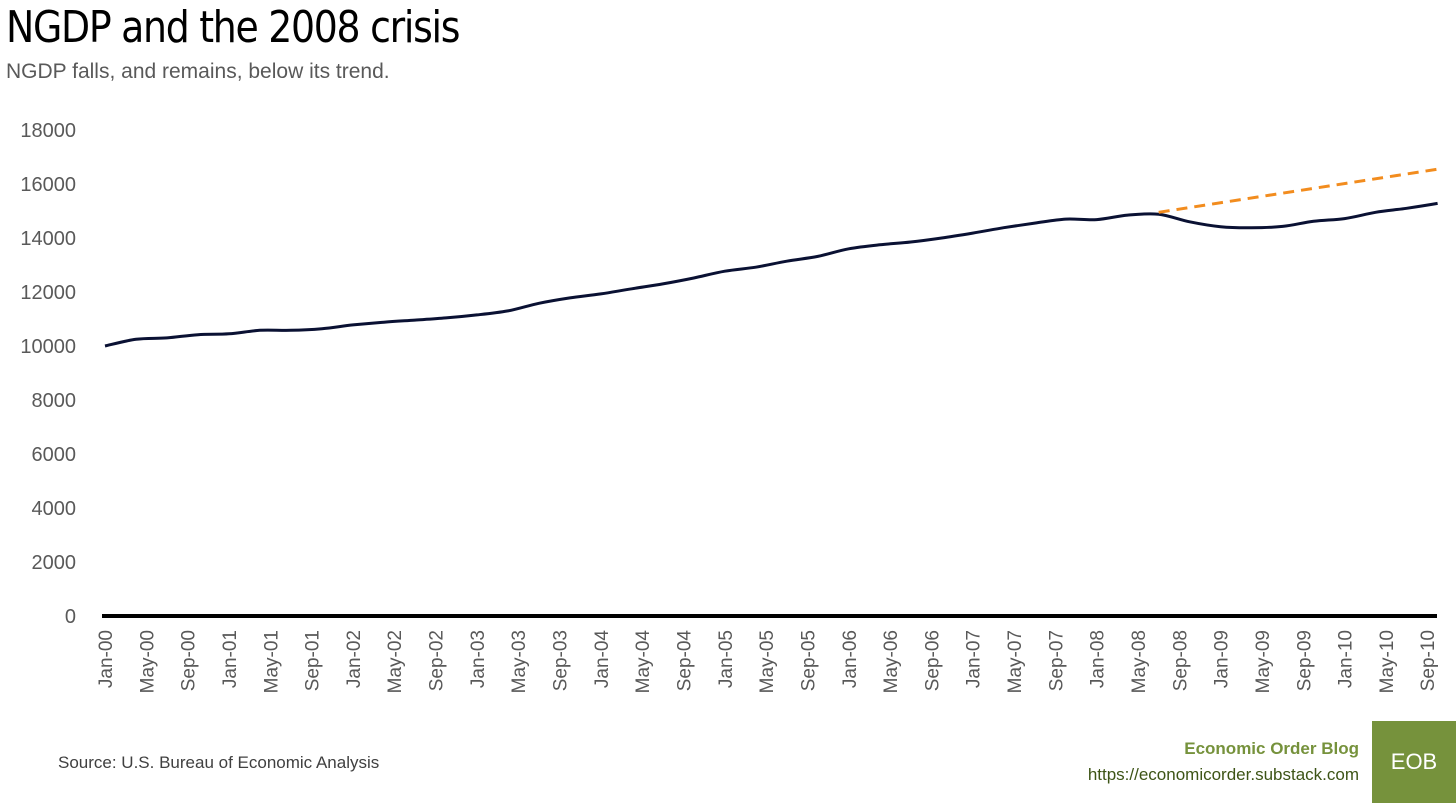  Describe the element at coordinates (1298, 190) in the screenshot. I see `series-line-trend` at that location.